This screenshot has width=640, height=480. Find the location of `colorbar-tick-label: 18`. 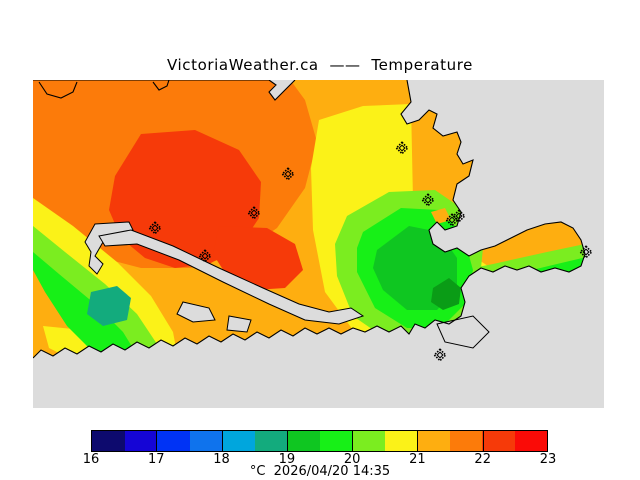

colorbar-tick-label: 18 is located at coordinates (221, 459).